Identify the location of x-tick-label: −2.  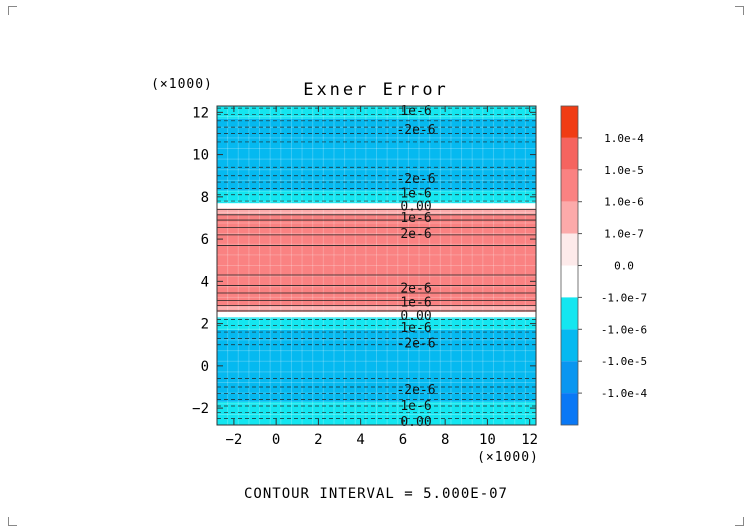
(233, 440).